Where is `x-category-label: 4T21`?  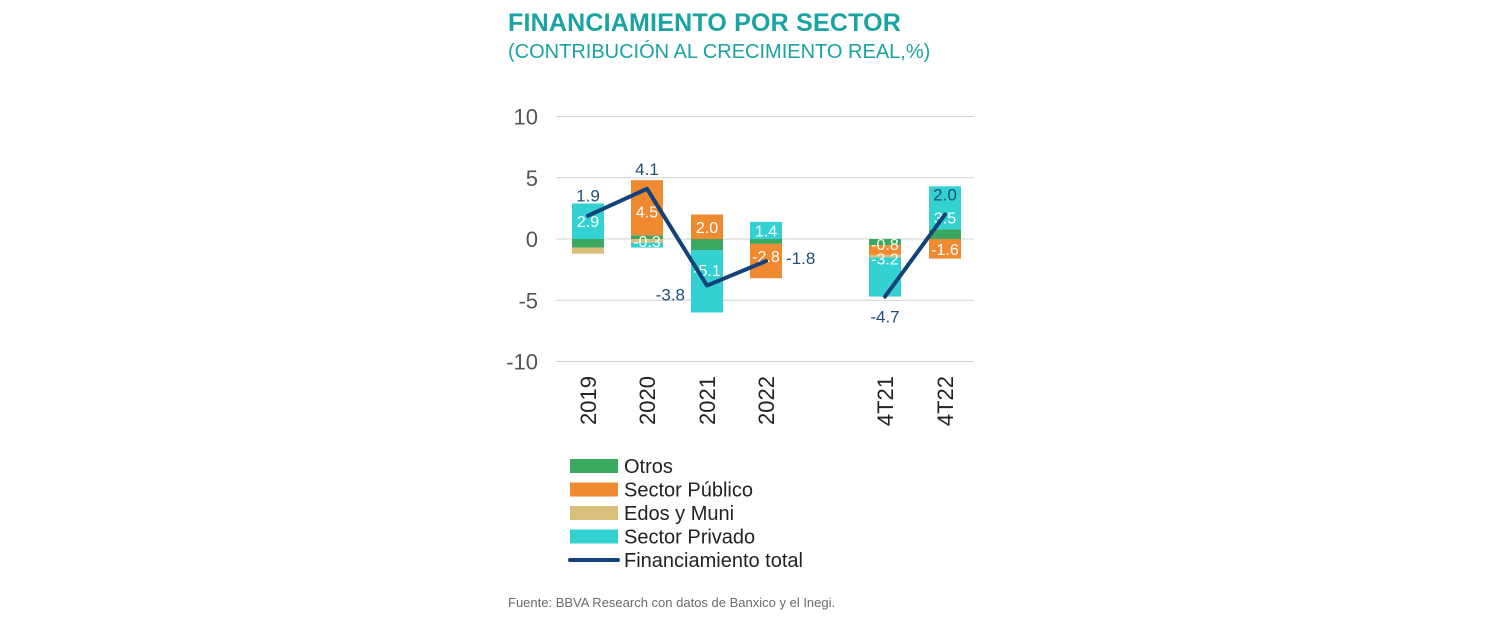 x-category-label: 4T21 is located at coordinates (885, 401).